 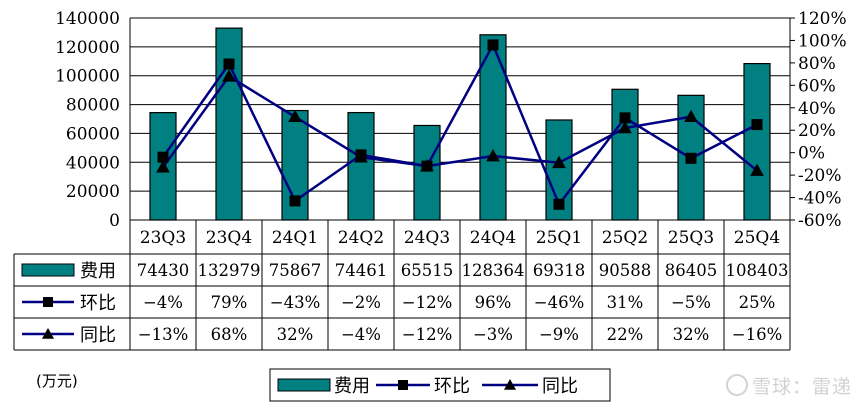 I want to click on legend: 费用 环比 同比, so click(x=440, y=385).